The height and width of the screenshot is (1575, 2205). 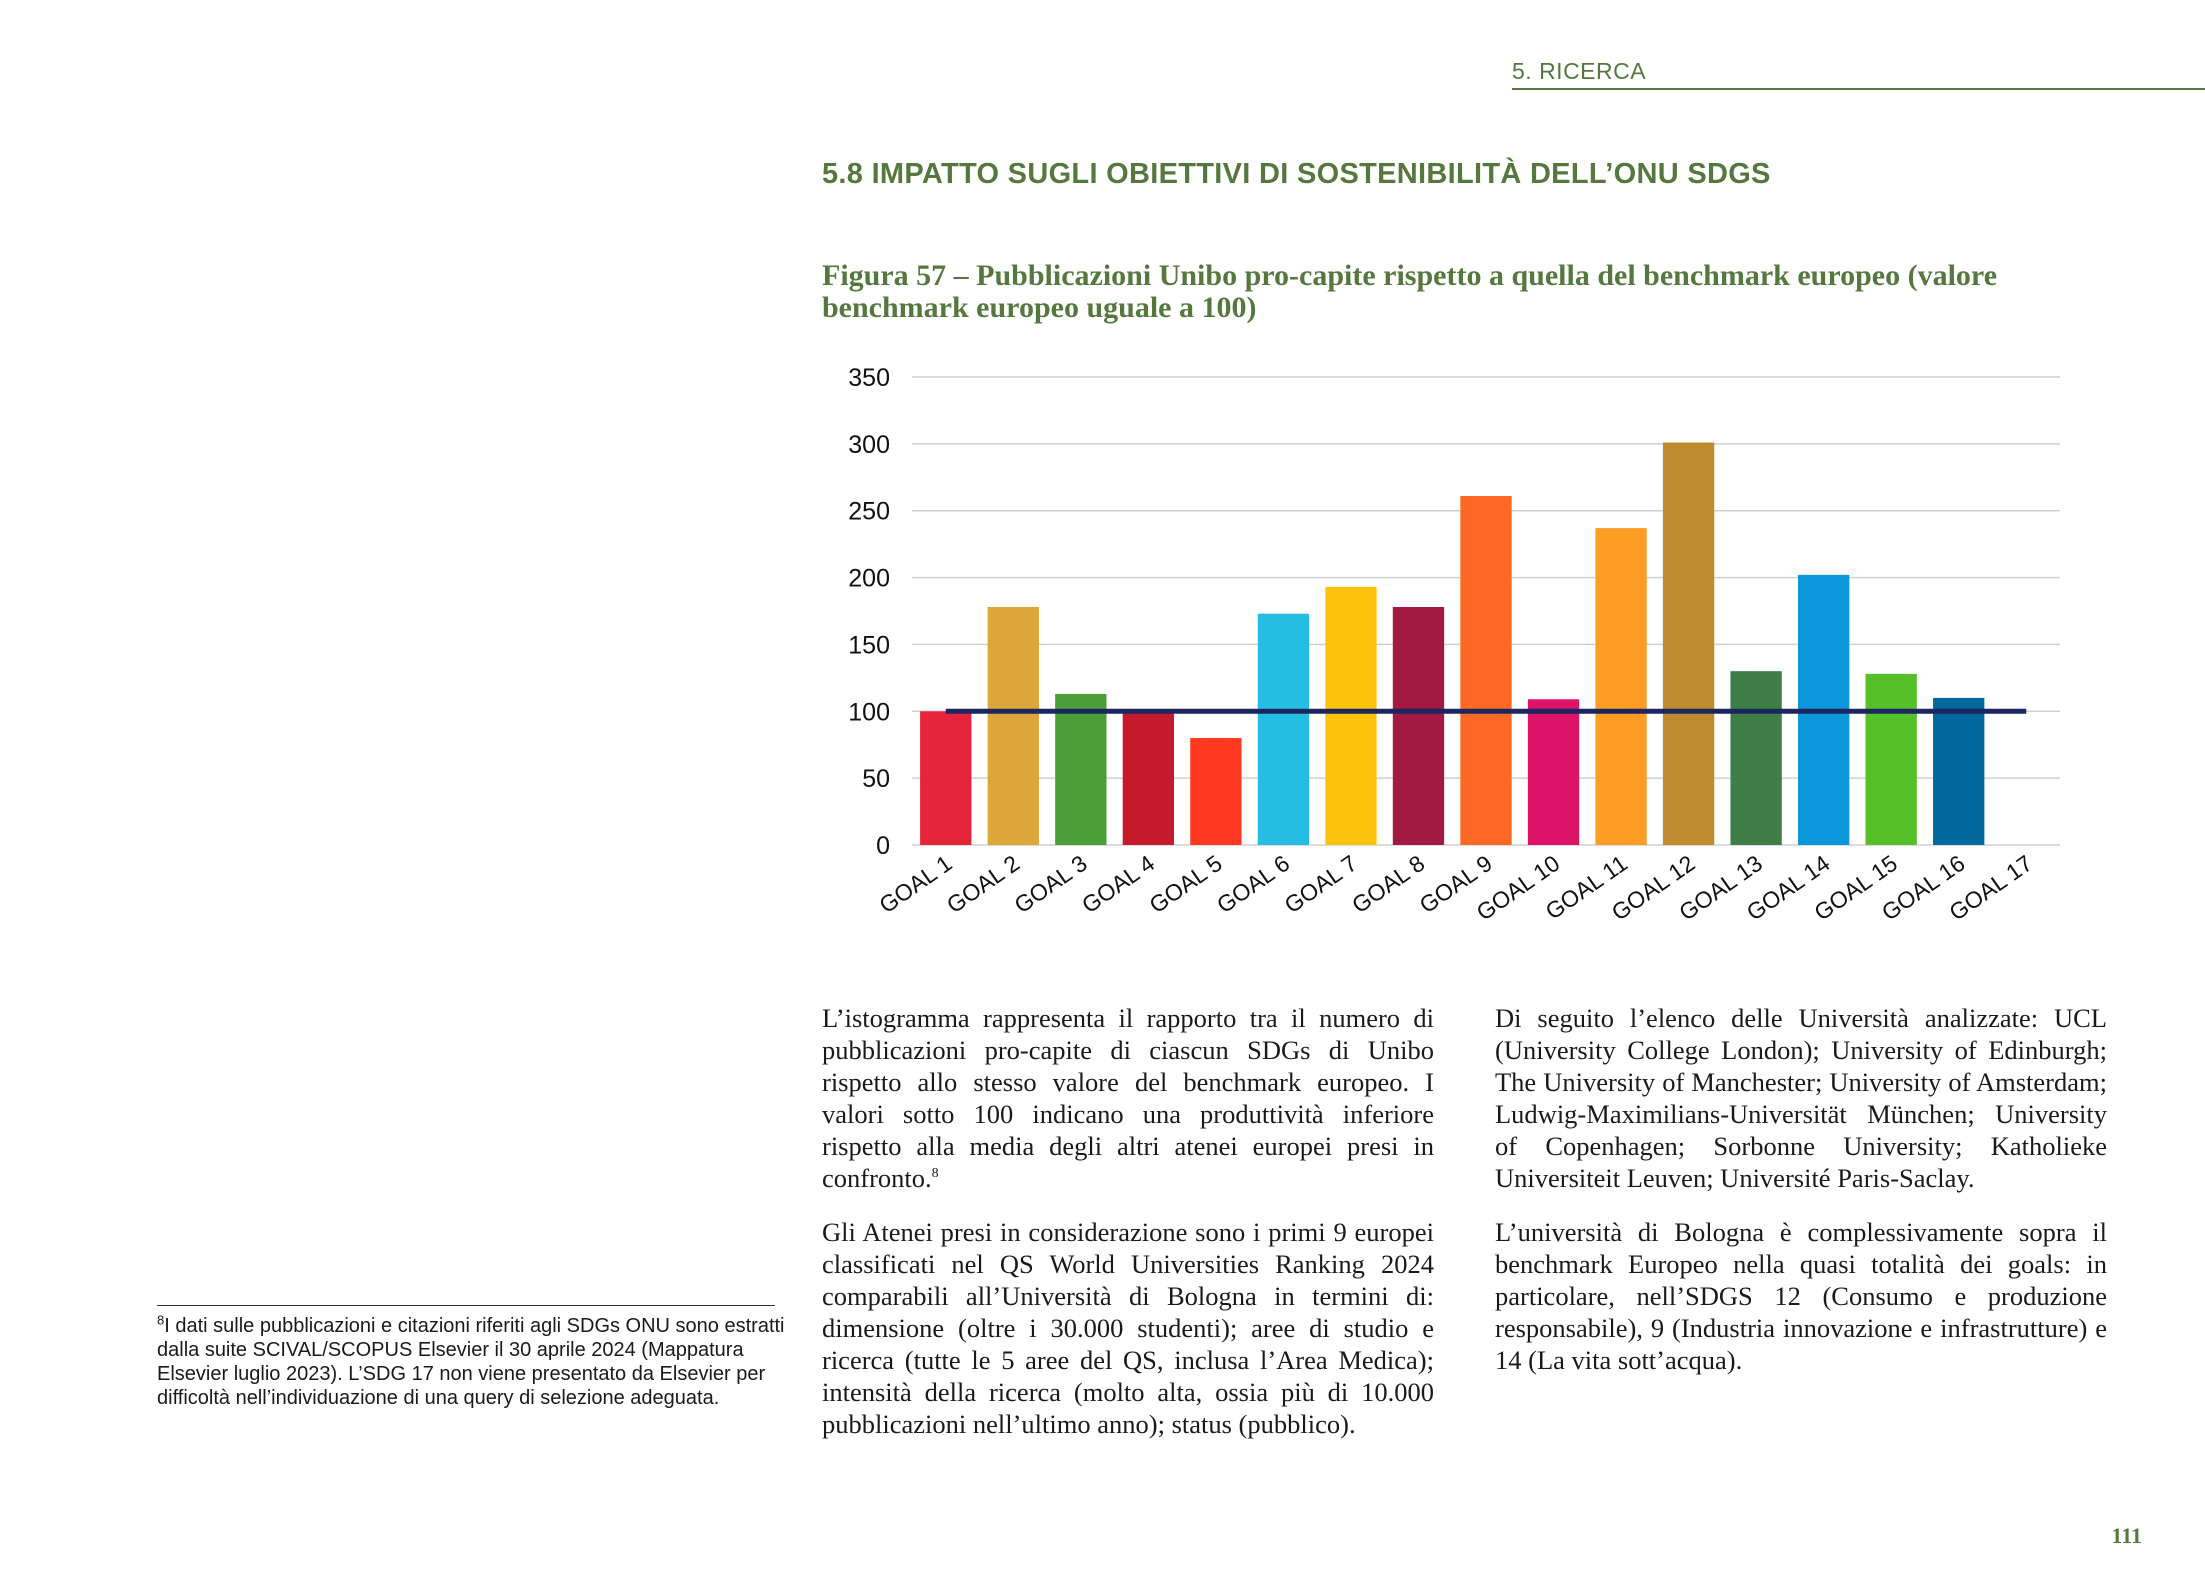 What do you see at coordinates (869, 579) in the screenshot?
I see `y-tick-label: 200` at bounding box center [869, 579].